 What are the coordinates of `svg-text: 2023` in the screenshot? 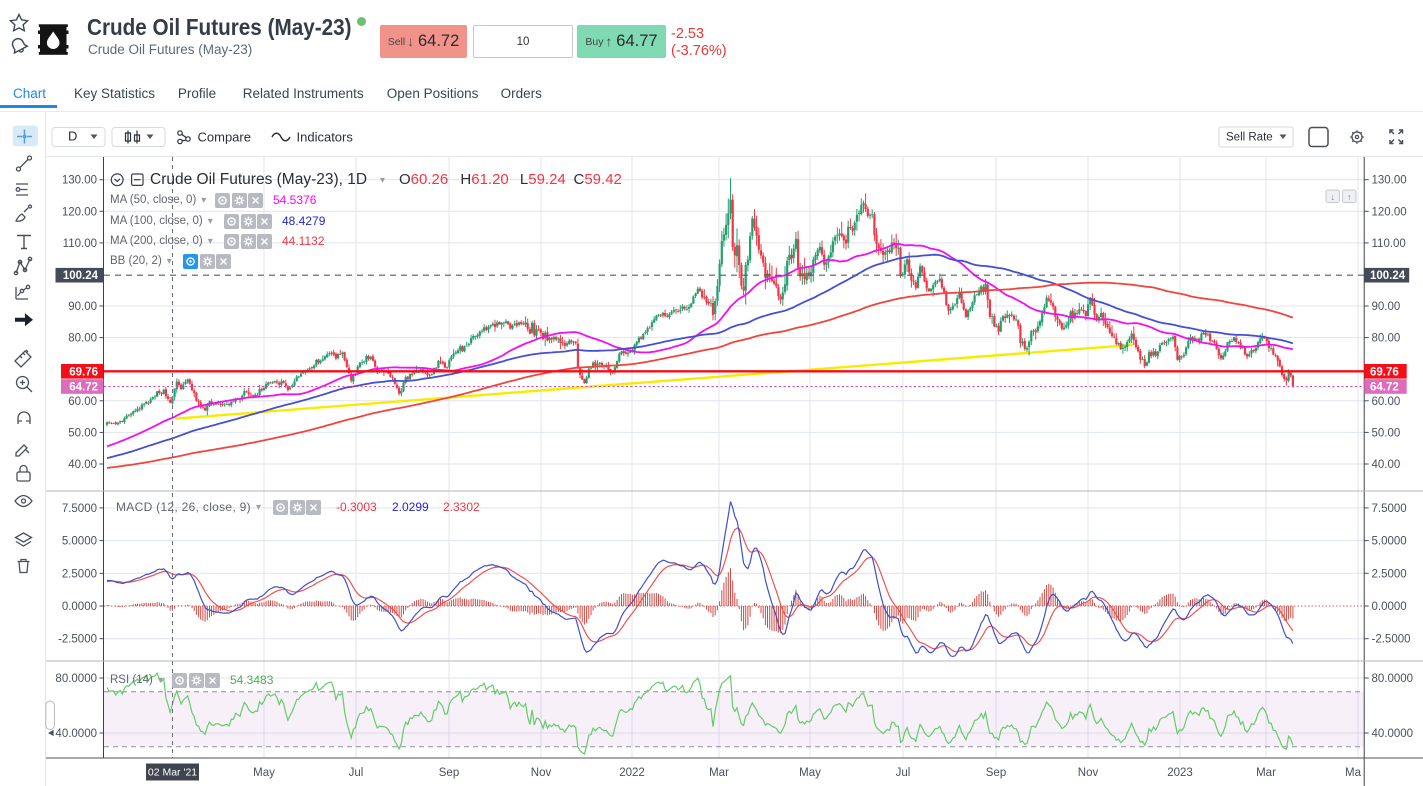 It's located at (1180, 773).